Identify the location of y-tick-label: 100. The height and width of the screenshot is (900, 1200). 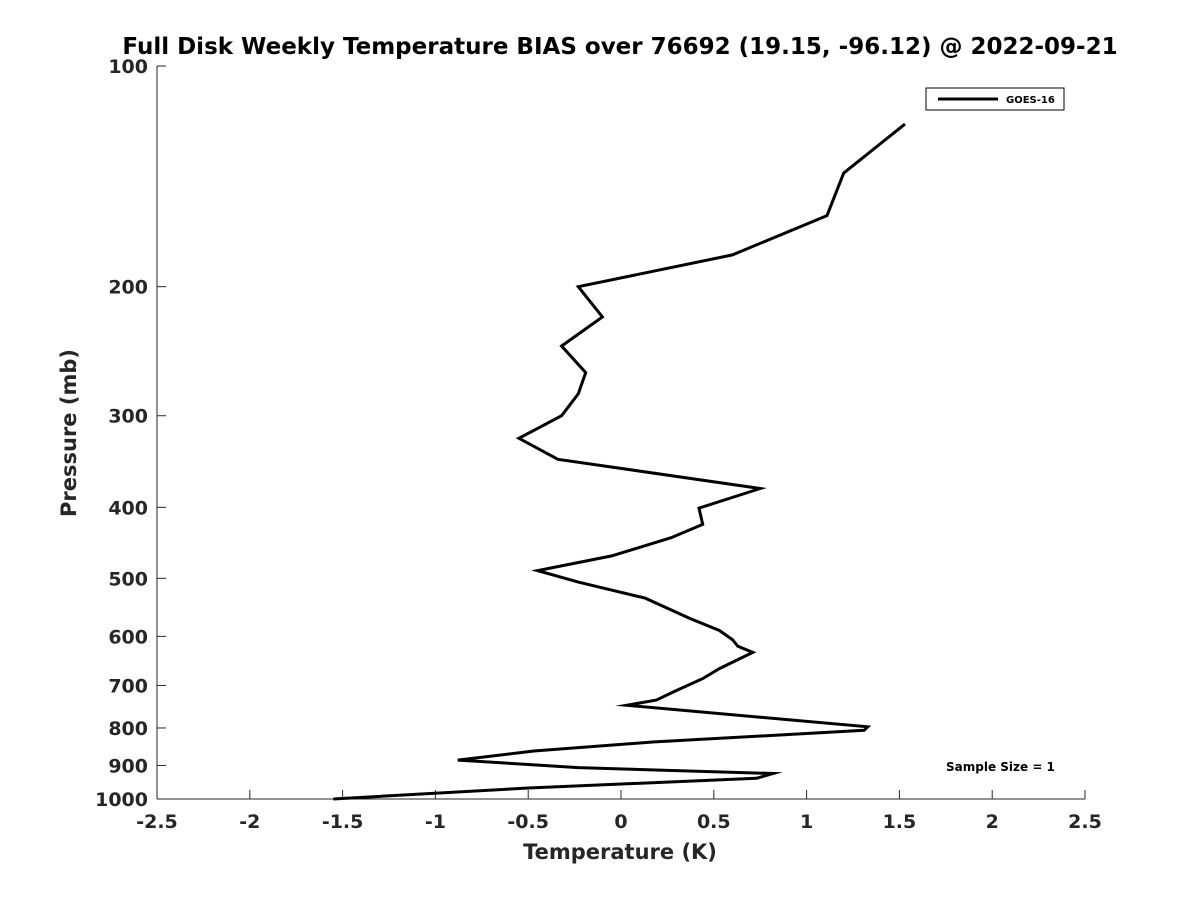
(128, 67).